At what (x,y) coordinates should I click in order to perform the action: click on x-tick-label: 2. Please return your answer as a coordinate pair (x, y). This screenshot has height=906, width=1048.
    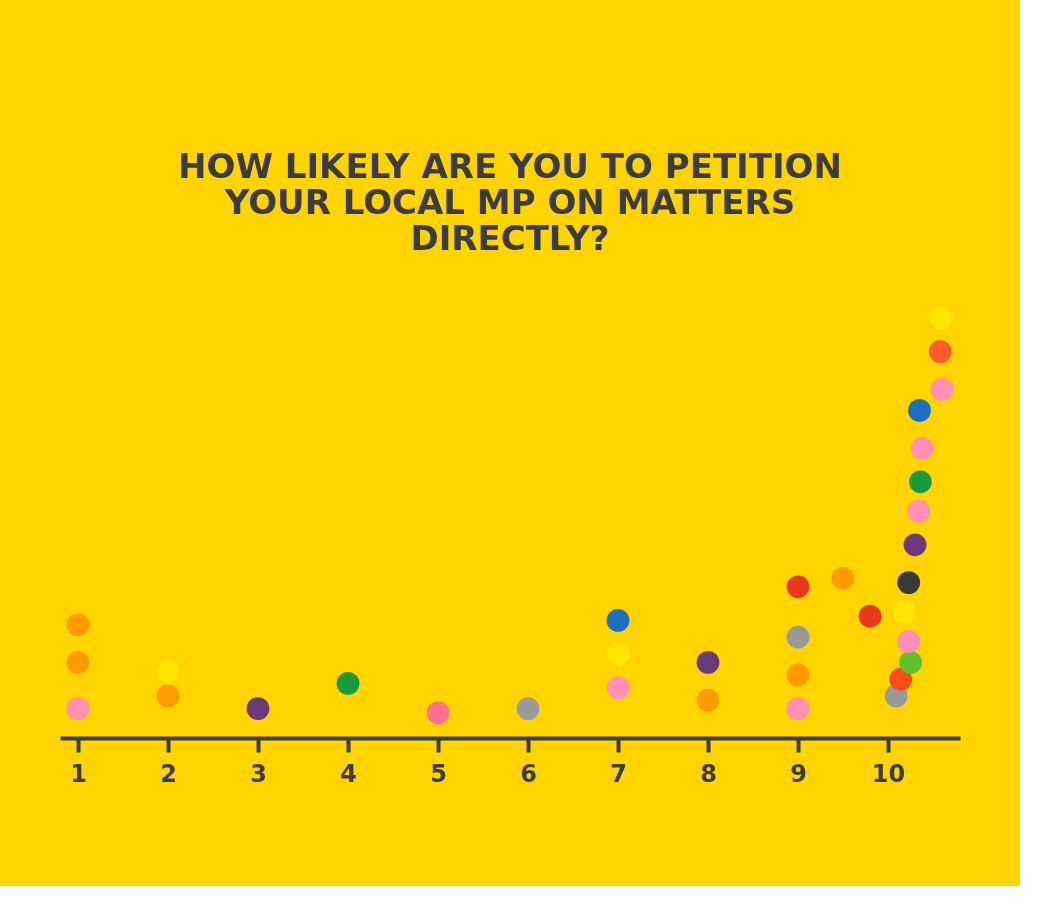
    Looking at the image, I should click on (168, 773).